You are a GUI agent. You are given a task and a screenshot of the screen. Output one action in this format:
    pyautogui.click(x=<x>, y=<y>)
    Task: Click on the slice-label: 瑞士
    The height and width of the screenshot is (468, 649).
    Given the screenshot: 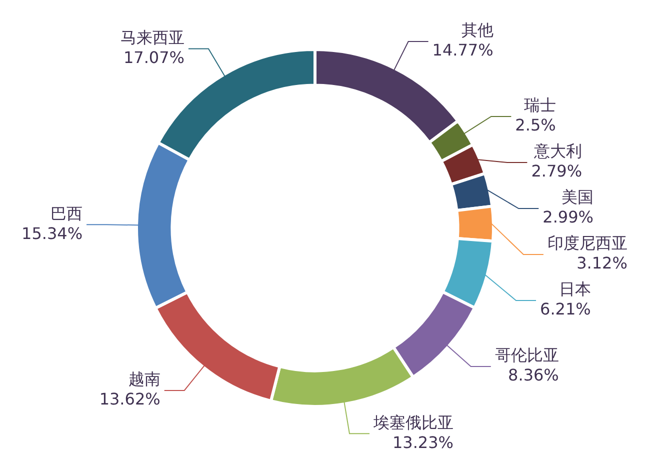 What is the action you would take?
    pyautogui.click(x=540, y=105)
    